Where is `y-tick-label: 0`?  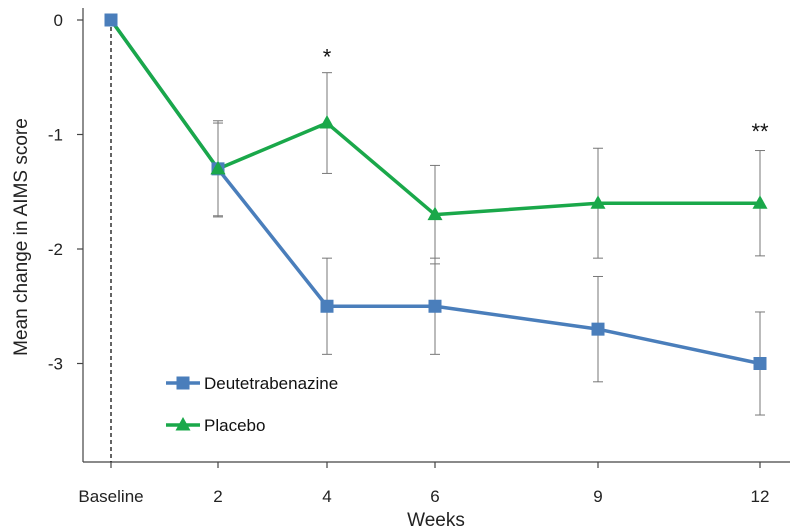 y-tick-label: 0 is located at coordinates (58, 20).